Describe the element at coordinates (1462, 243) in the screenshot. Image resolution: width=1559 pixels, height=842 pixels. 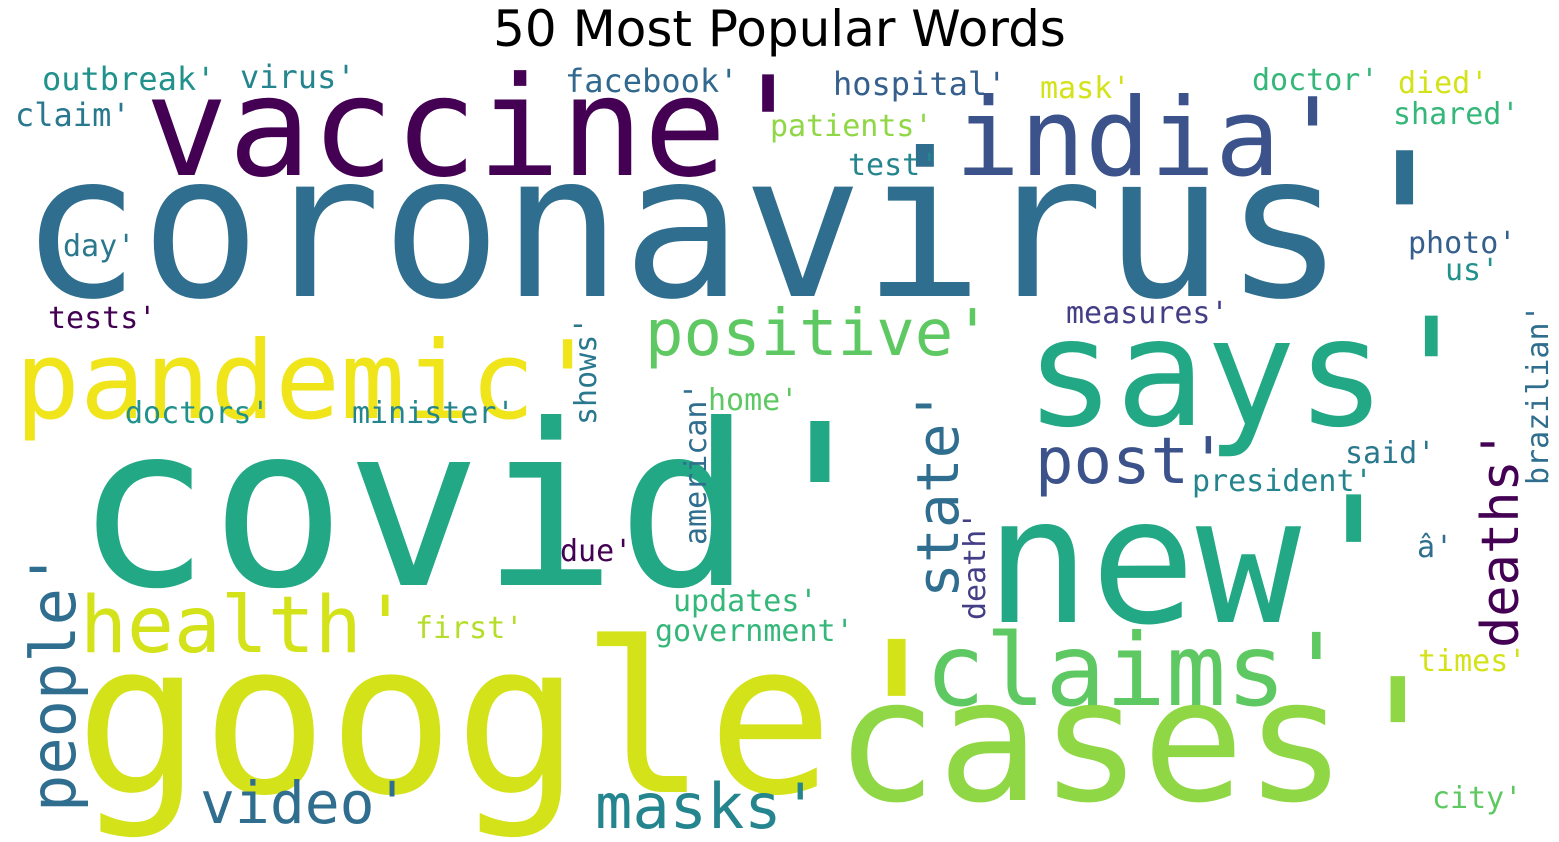
I see `word-photo: photo'` at that location.